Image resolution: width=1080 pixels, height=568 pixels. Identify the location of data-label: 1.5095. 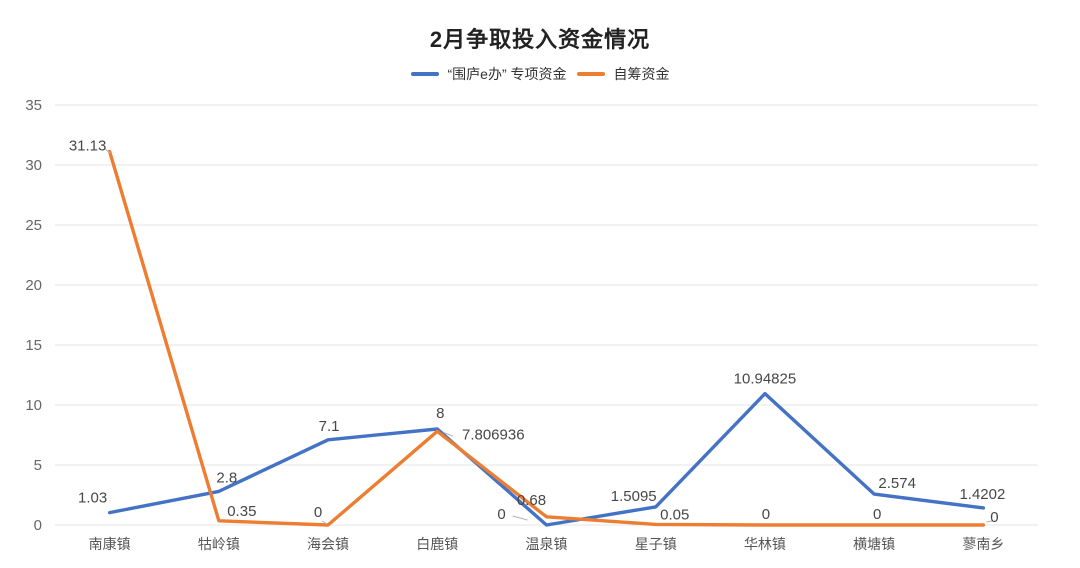
(634, 496).